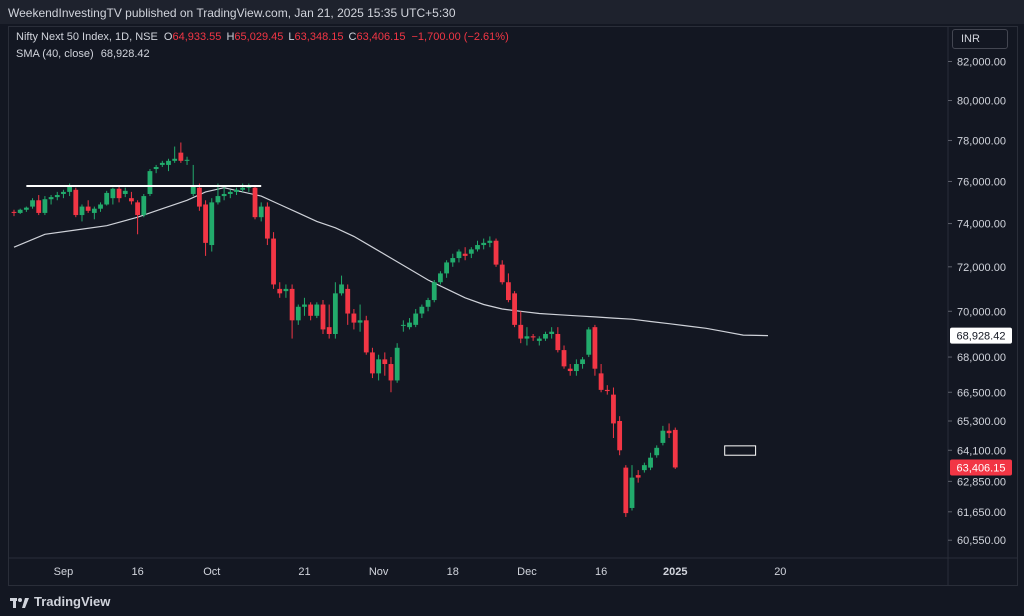 The height and width of the screenshot is (616, 1024). I want to click on legend-symbol: Nifty Next 50 Index, 1D, NSE, so click(87, 37).